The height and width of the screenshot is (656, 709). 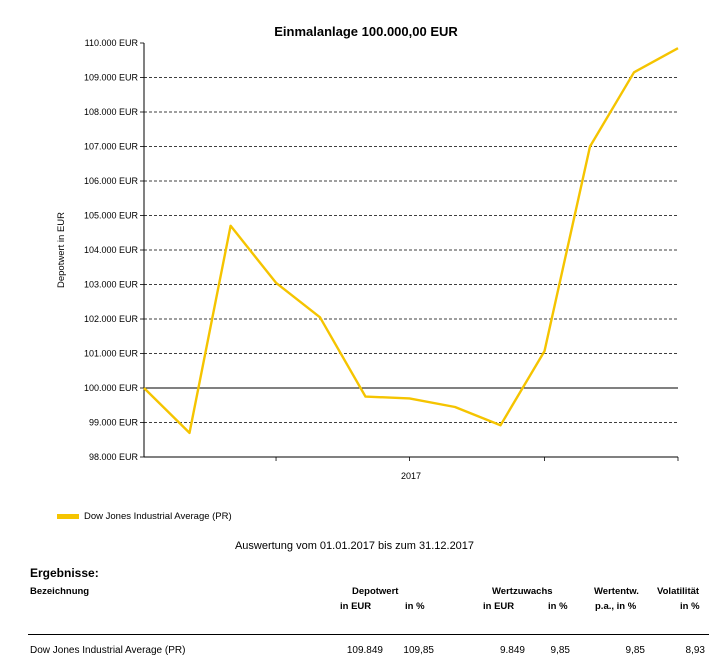 I want to click on row-depot-pct: 109,85, so click(x=418, y=650).